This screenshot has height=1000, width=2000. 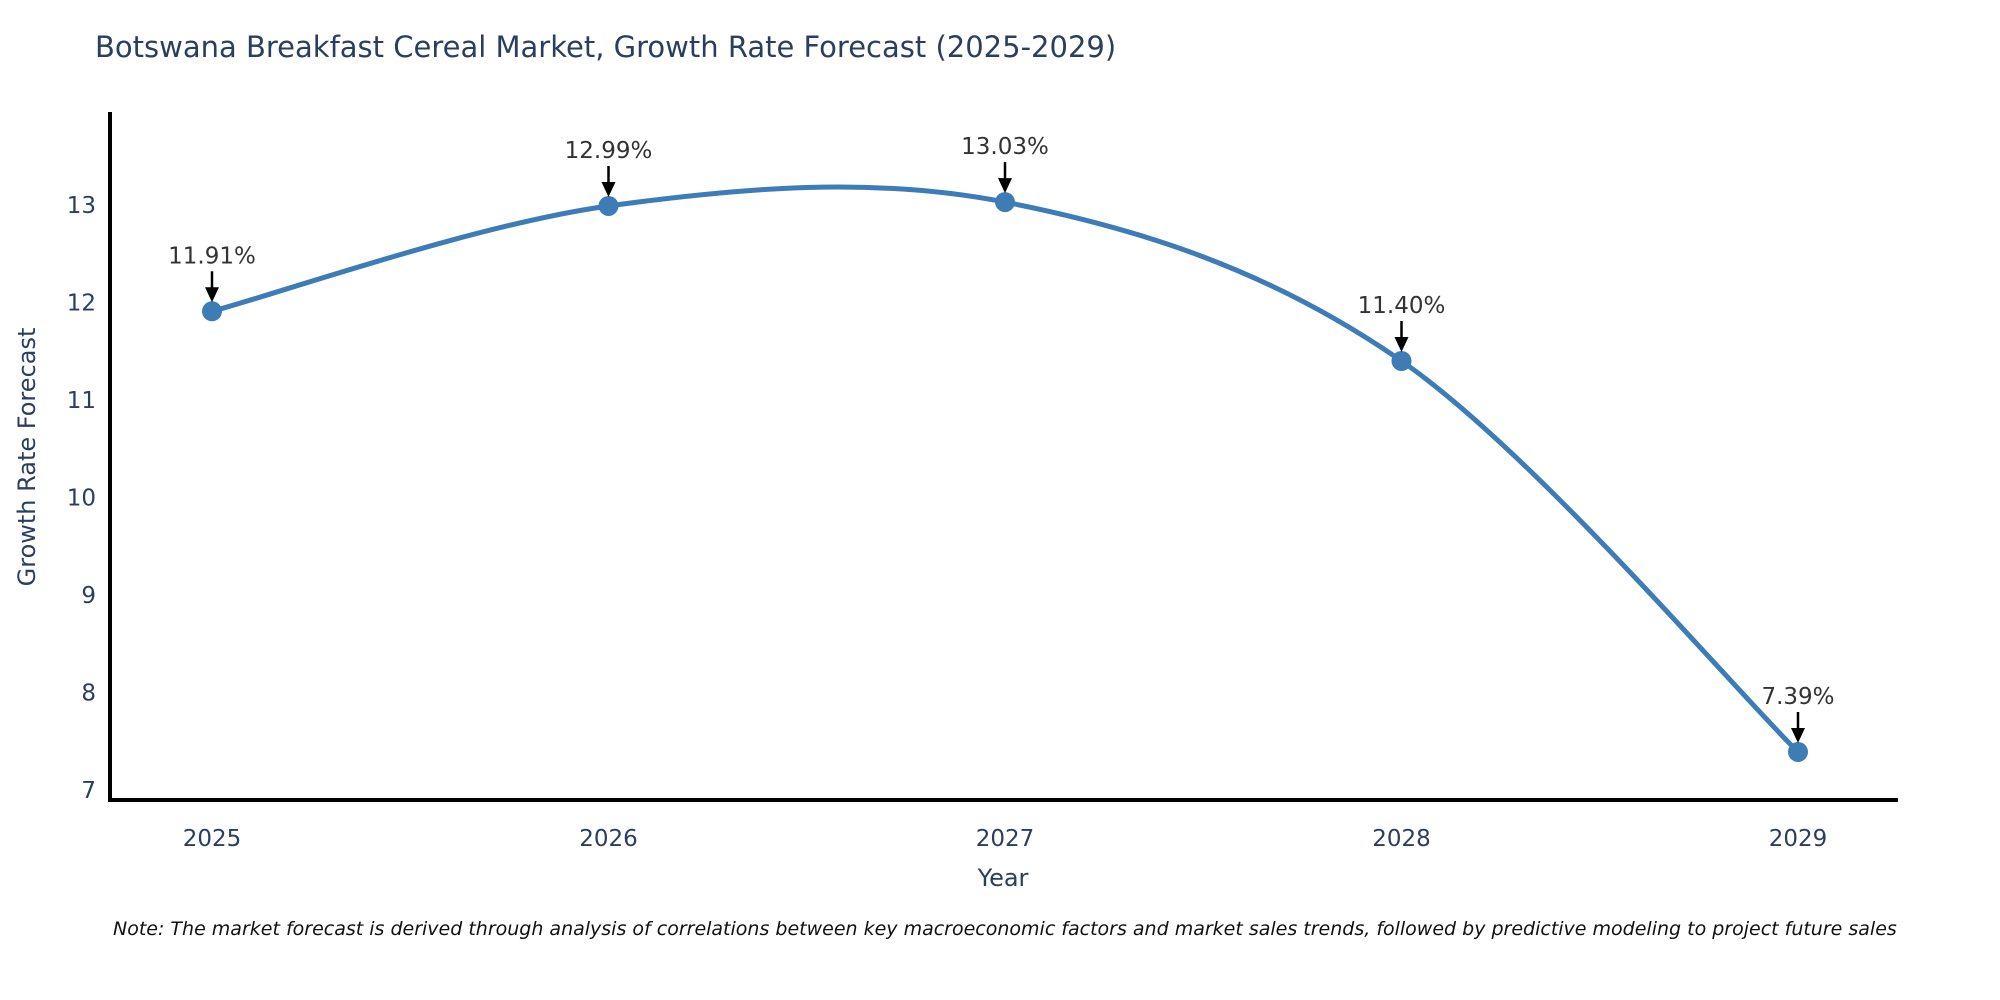 I want to click on y-tick-label: 12, so click(x=81, y=304).